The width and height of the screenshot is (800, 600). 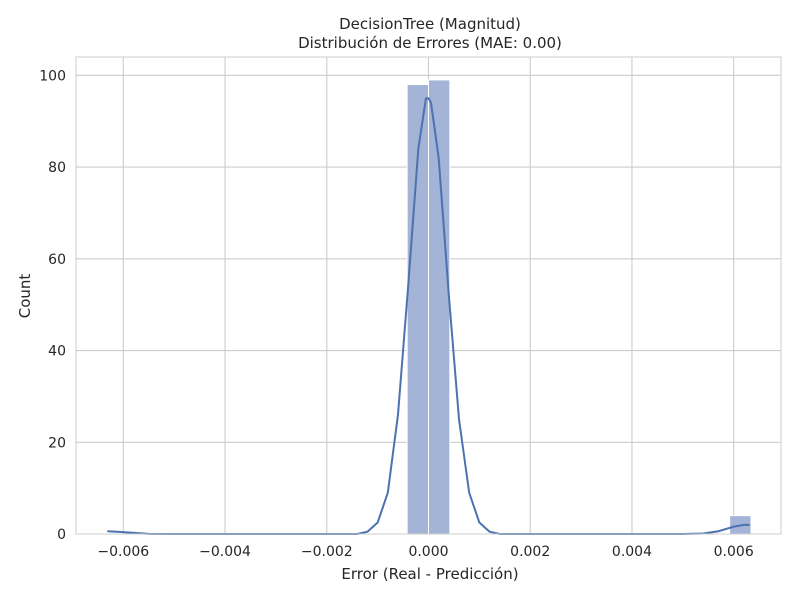 I want to click on x-tick-label: −0.006, so click(x=123, y=552).